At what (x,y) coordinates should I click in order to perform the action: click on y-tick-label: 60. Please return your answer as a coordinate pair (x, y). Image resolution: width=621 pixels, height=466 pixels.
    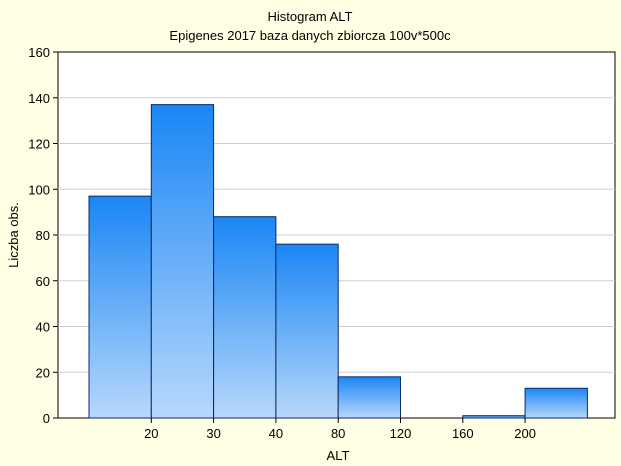
    Looking at the image, I should click on (43, 281).